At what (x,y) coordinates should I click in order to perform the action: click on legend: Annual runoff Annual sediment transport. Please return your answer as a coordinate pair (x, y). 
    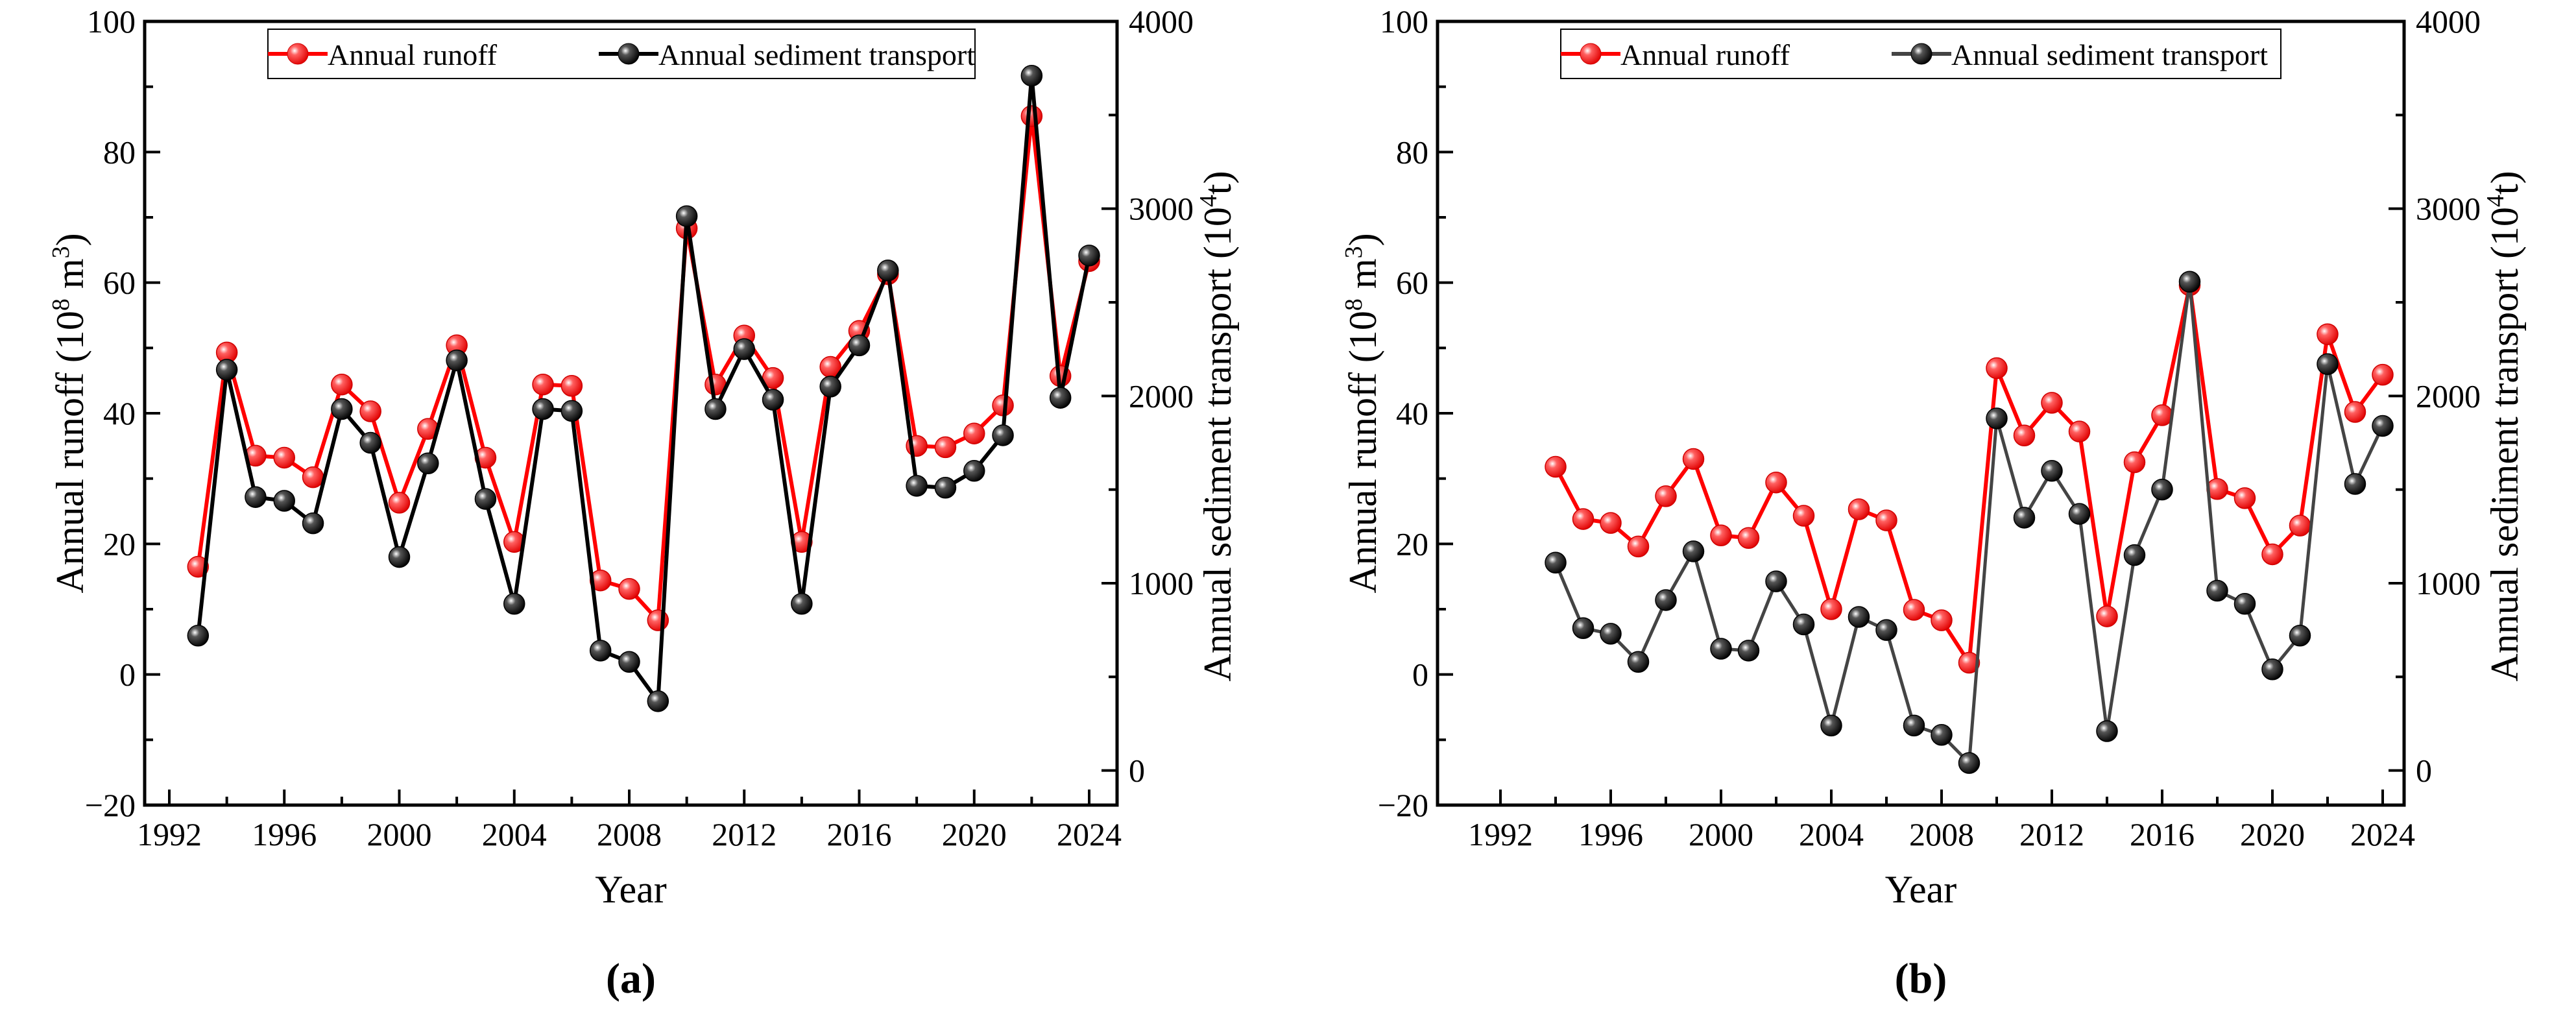
    Looking at the image, I should click on (621, 54).